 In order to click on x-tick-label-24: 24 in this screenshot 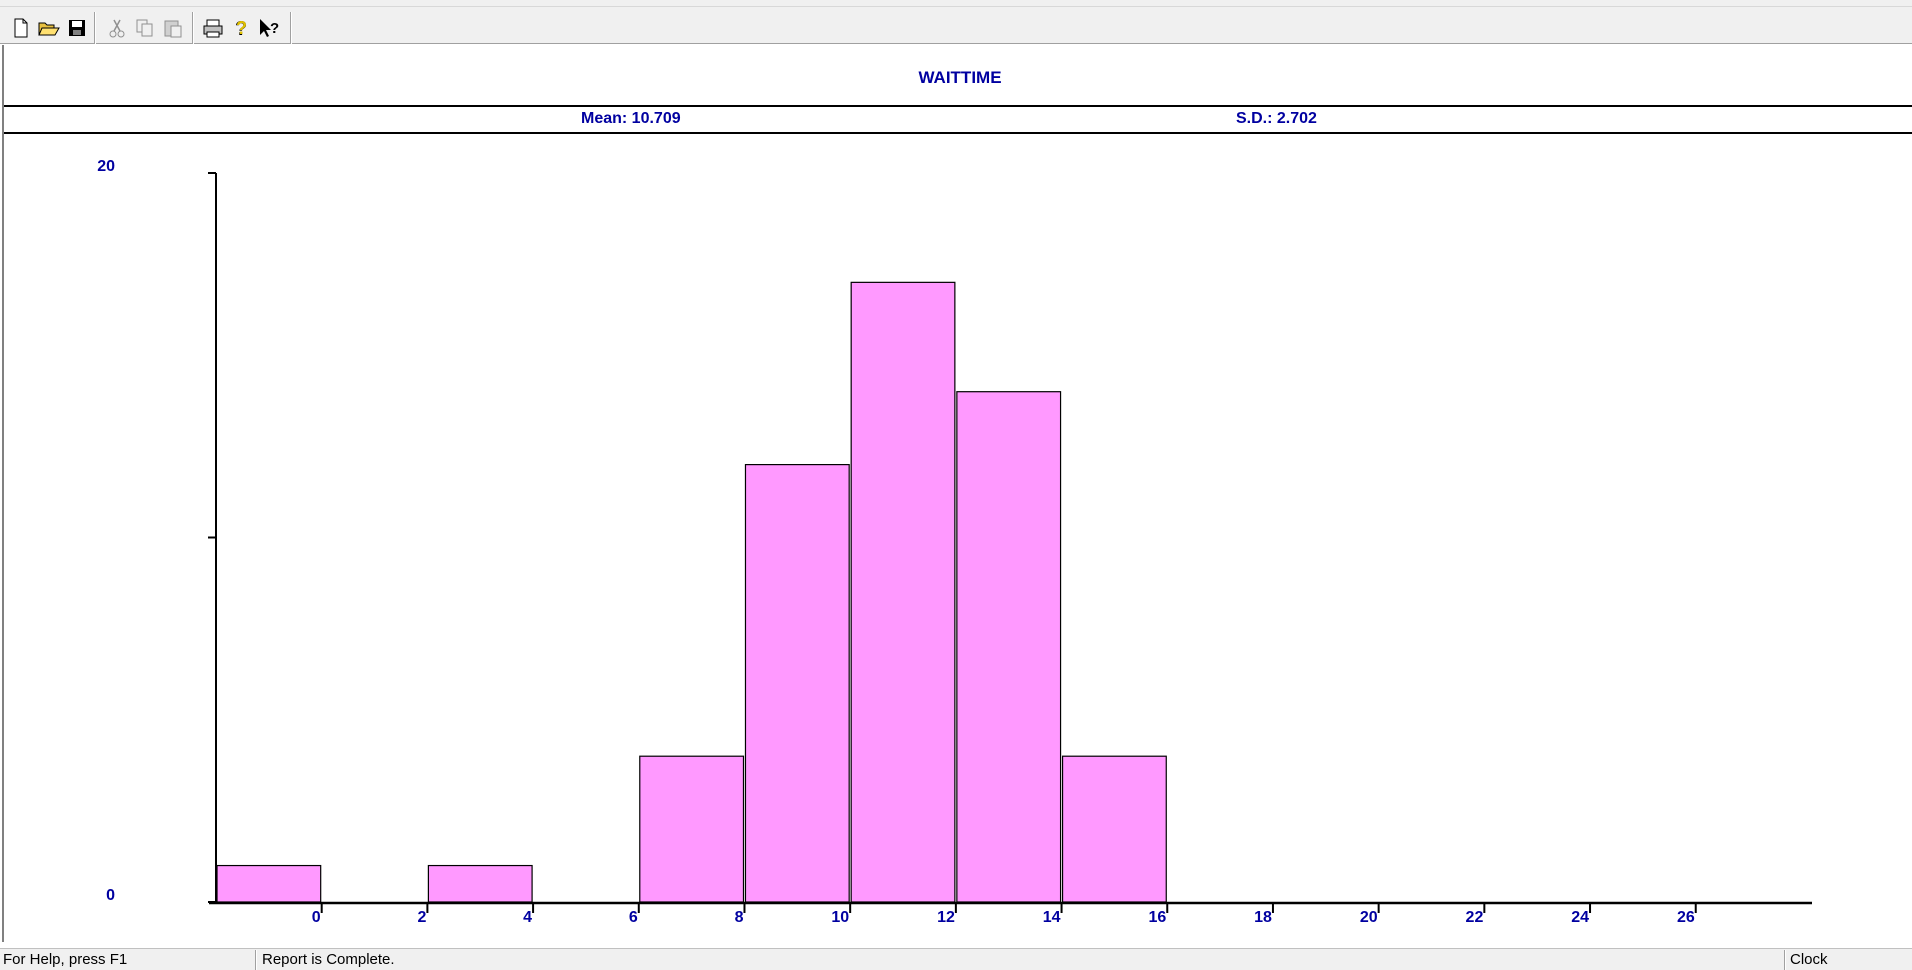, I will do `click(1580, 917)`.